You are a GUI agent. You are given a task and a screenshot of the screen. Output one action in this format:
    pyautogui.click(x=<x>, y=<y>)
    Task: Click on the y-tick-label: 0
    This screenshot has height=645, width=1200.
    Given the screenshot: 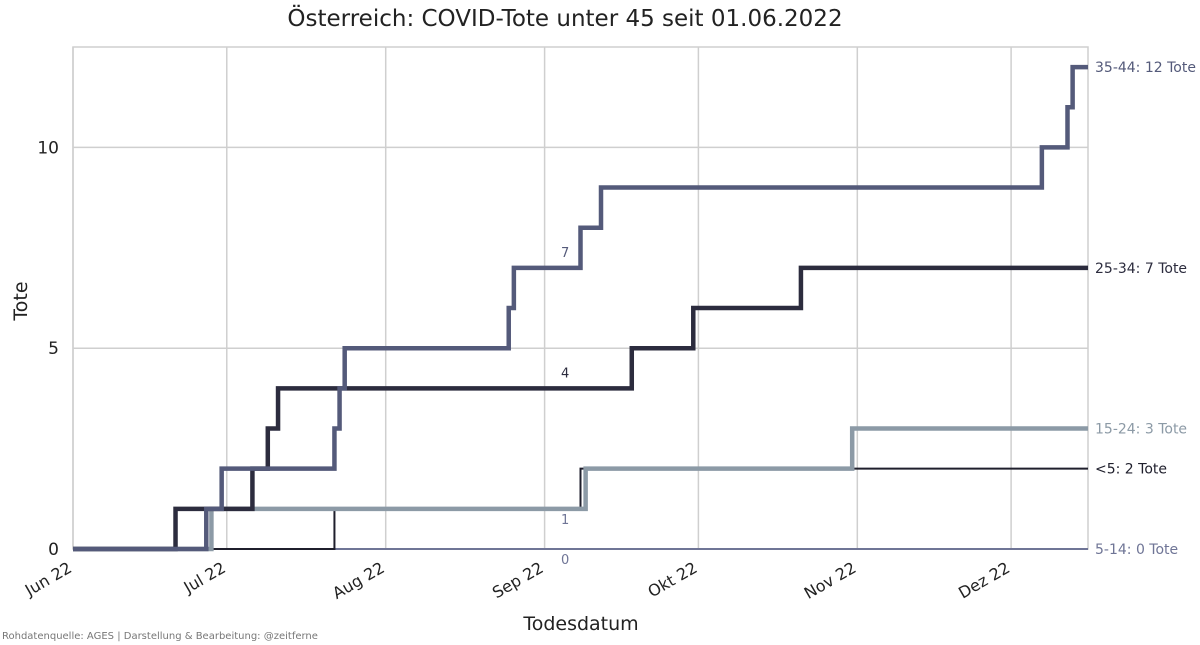 What is the action you would take?
    pyautogui.click(x=53, y=550)
    